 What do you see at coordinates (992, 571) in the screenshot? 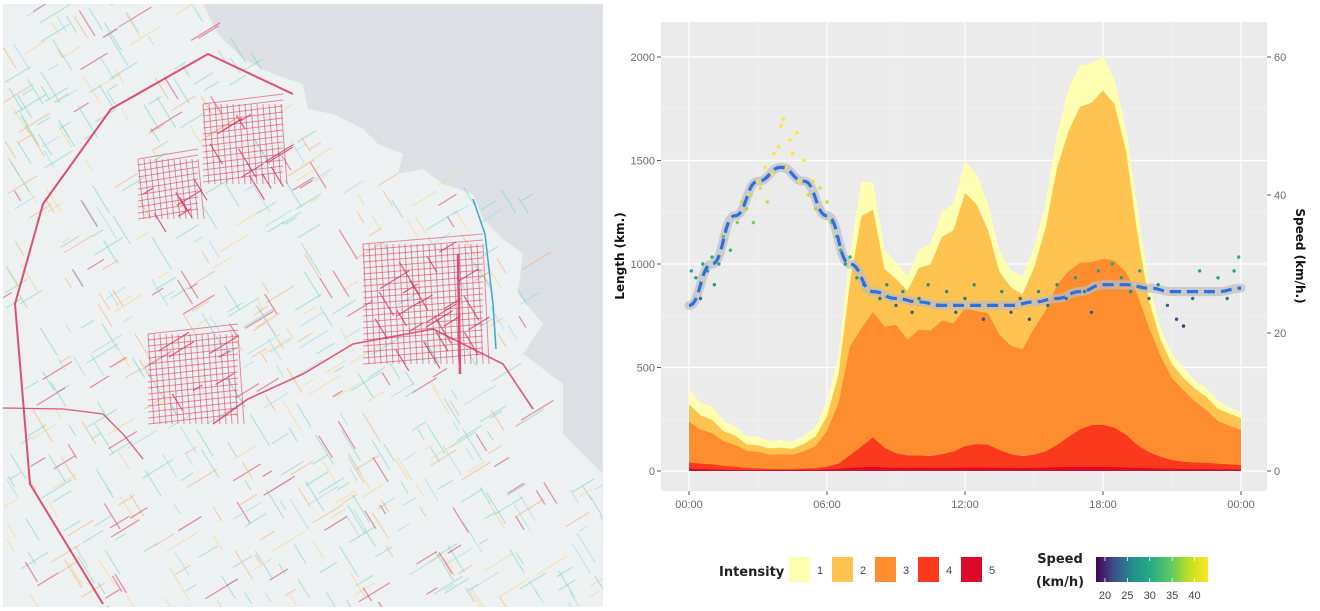
I see `legend-label-5: 5` at bounding box center [992, 571].